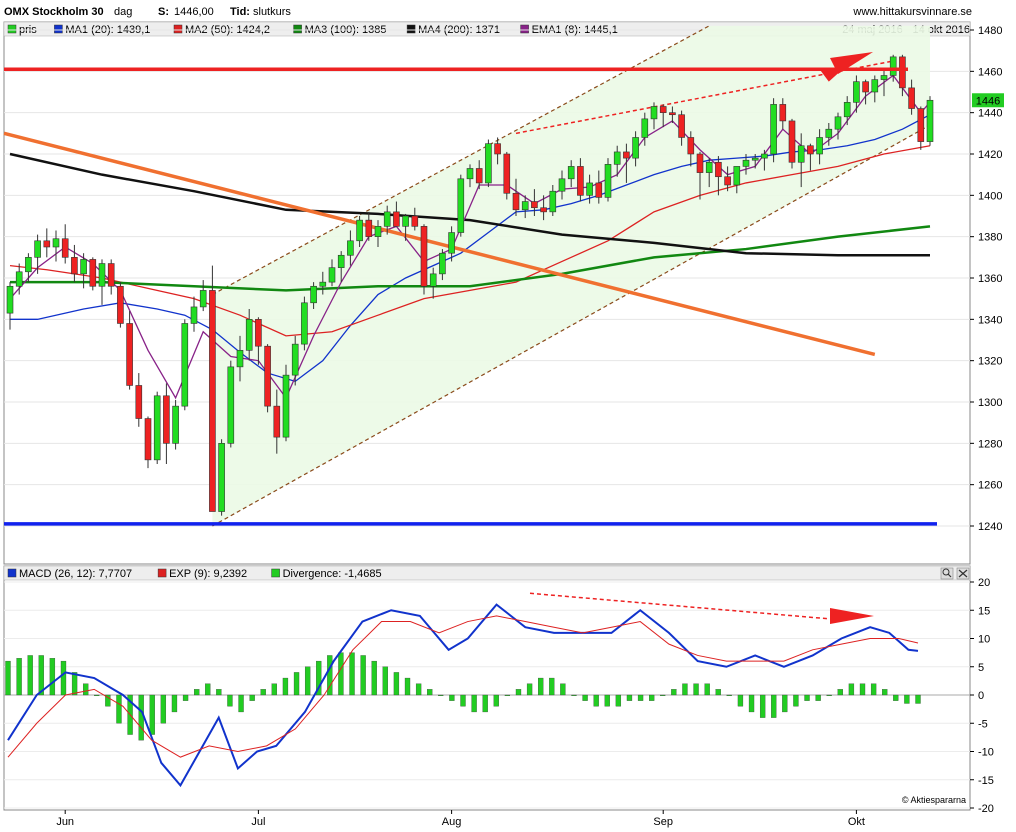 This screenshot has width=1016, height=832. What do you see at coordinates (984, 583) in the screenshot?
I see `y-tick-label: 20` at bounding box center [984, 583].